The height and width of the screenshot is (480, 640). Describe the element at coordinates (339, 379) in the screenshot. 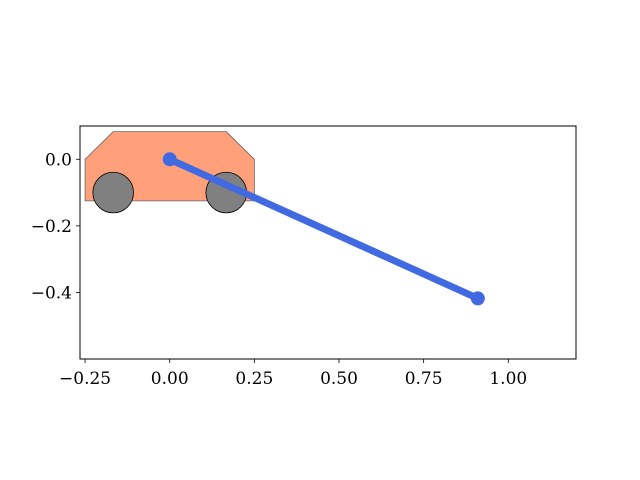

I see `x-tick-label: 0.50` at that location.